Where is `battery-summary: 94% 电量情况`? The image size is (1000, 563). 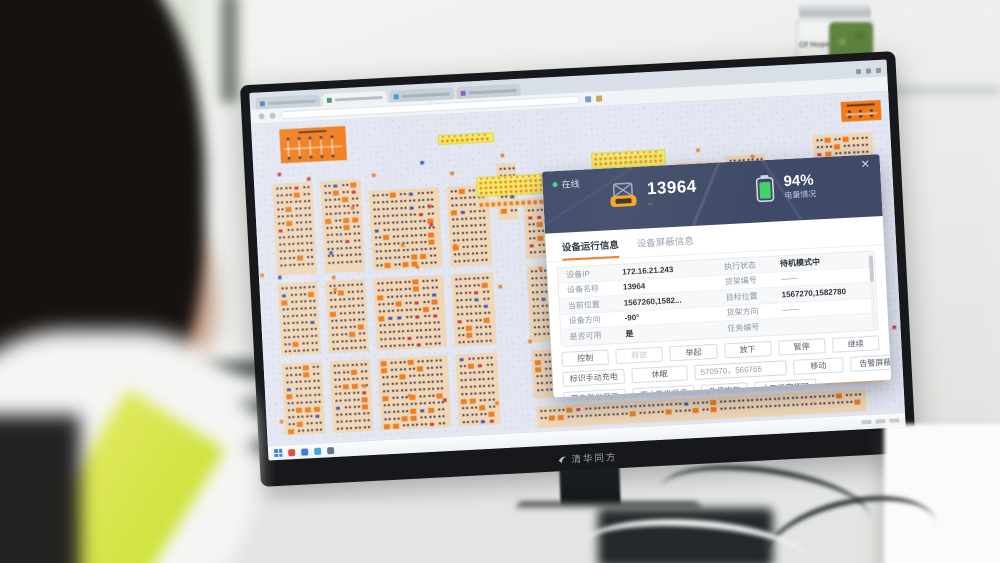
battery-summary: 94% 电量情况 is located at coordinates (785, 187).